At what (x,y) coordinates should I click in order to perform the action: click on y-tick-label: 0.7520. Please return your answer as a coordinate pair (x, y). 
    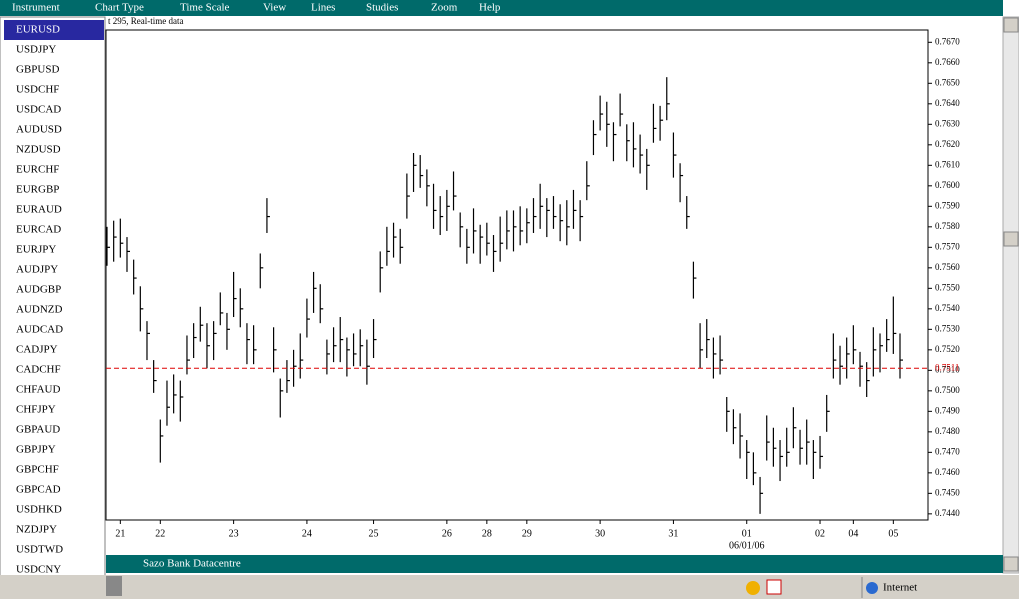
    Looking at the image, I should click on (947, 349).